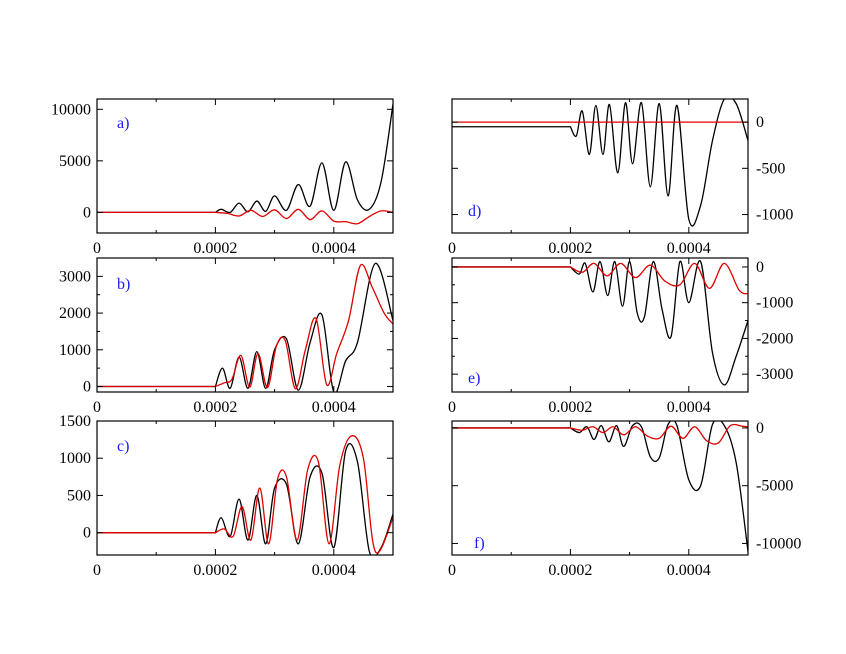  What do you see at coordinates (97, 570) in the screenshot?
I see `panel-c-x-tick-label: 0` at bounding box center [97, 570].